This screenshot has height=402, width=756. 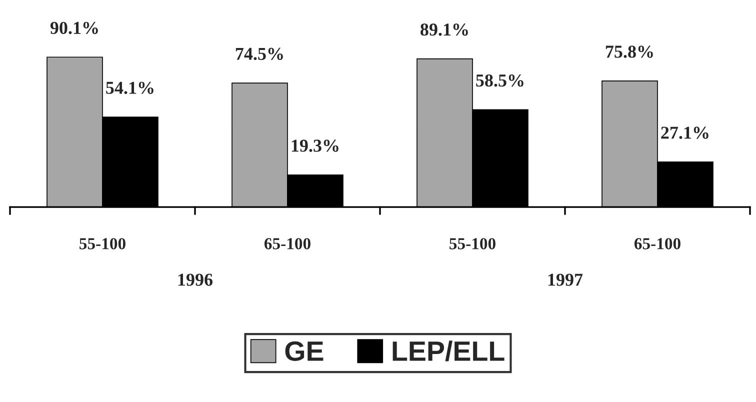 What do you see at coordinates (629, 52) in the screenshot?
I see `data-label: 75.8%` at bounding box center [629, 52].